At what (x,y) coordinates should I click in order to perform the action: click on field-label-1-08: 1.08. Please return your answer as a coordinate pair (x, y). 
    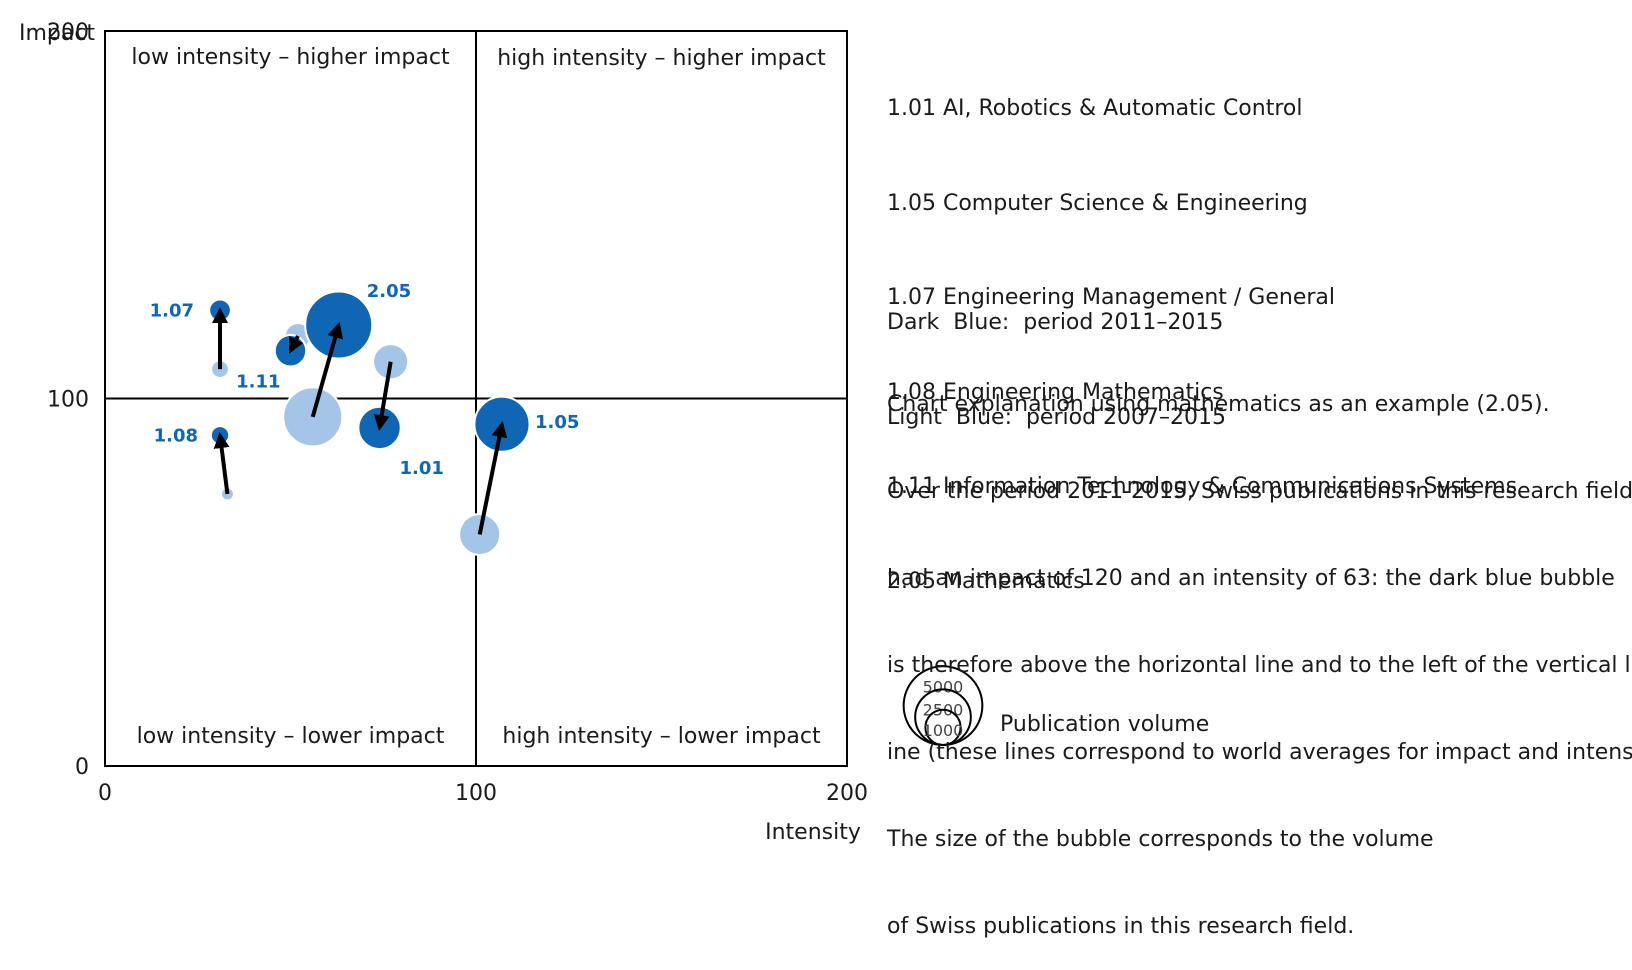
    Looking at the image, I should click on (176, 435).